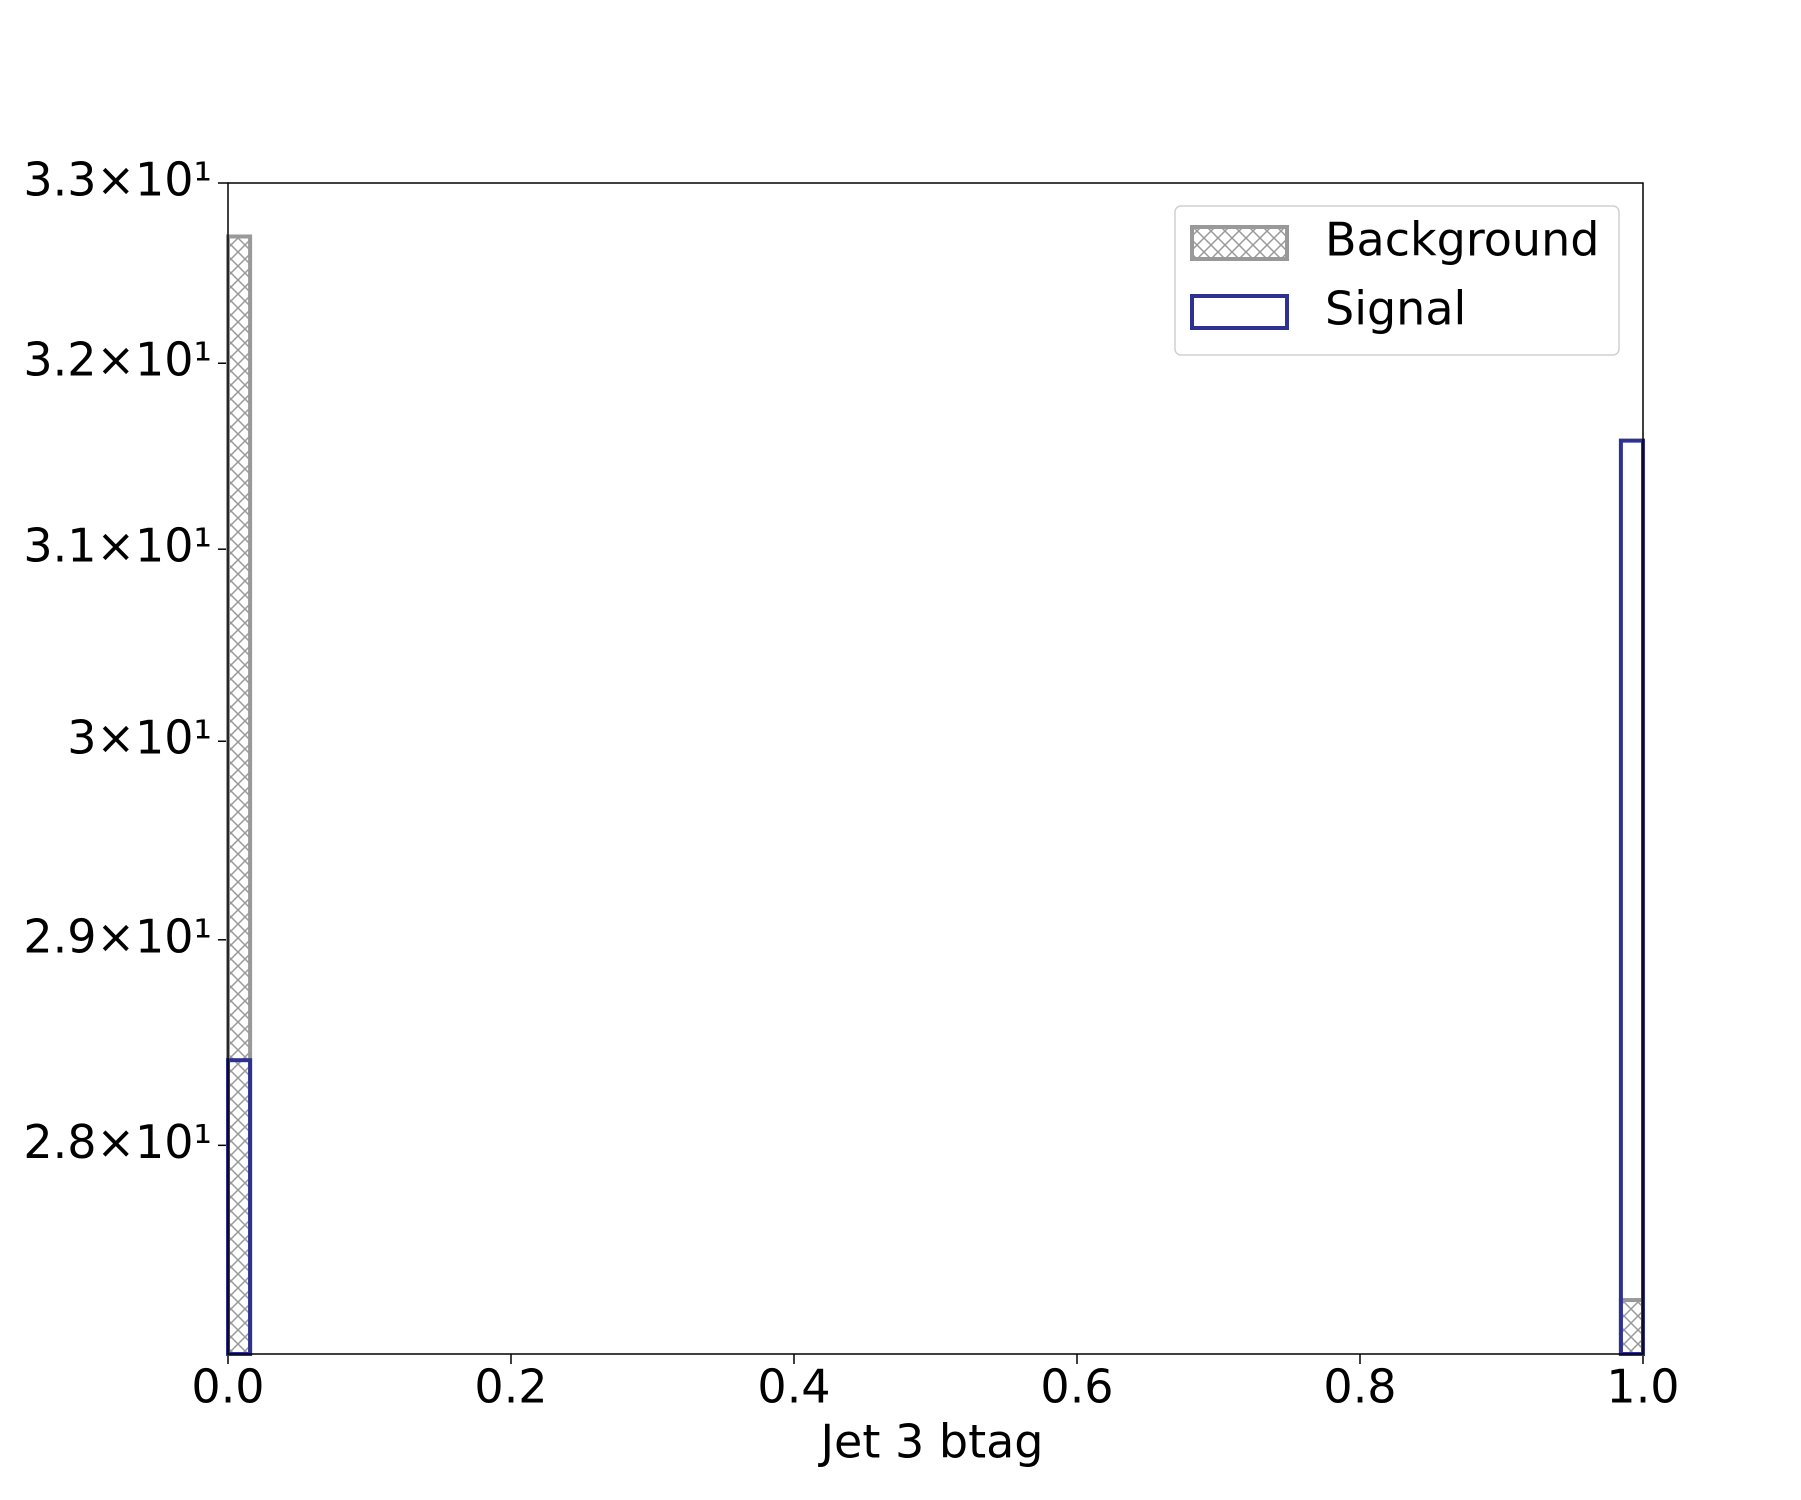 The image size is (1801, 1500). I want to click on x-tick-label: 0.6, so click(1076, 1387).